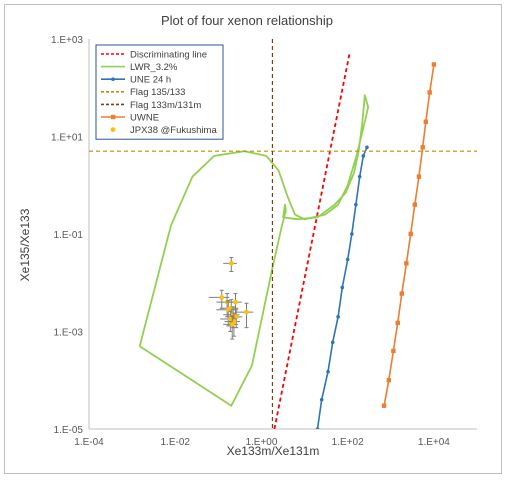 The height and width of the screenshot is (480, 508). I want to click on y-axis-title: Xe135/Xe133, so click(25, 244).